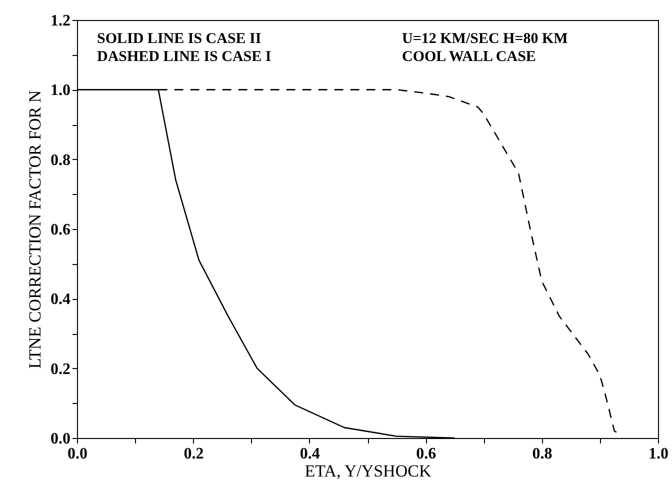  Describe the element at coordinates (426, 454) in the screenshot. I see `x-tick-label: 0.6` at that location.